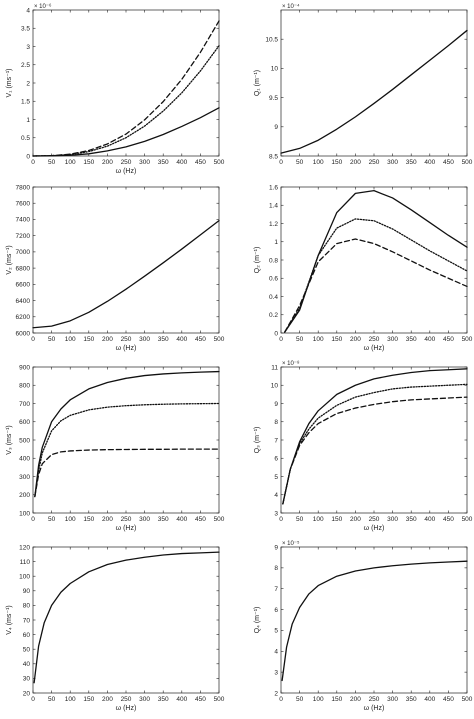 This screenshot has height=719, width=474. What do you see at coordinates (24, 459) in the screenshot?
I see `y-tick-label: 400` at bounding box center [24, 459].